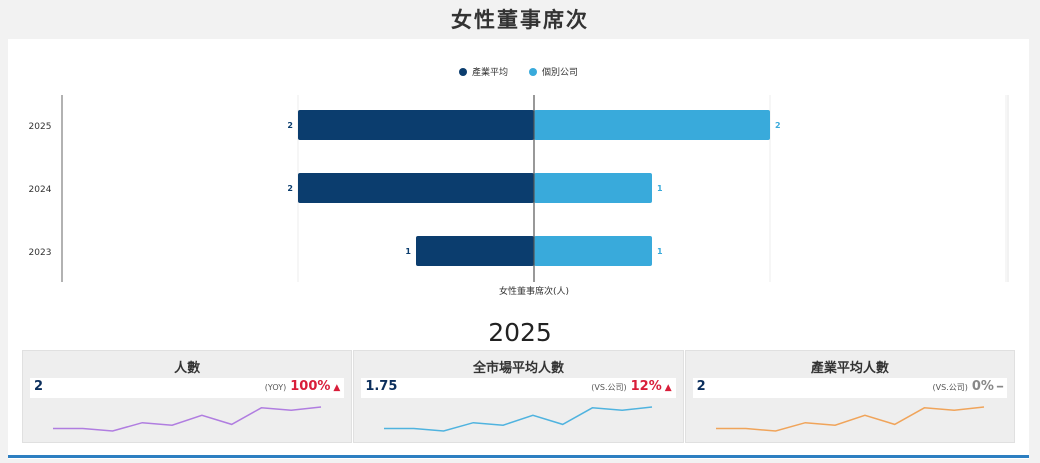 The height and width of the screenshot is (463, 1040). I want to click on bottom-divider, so click(518, 456).